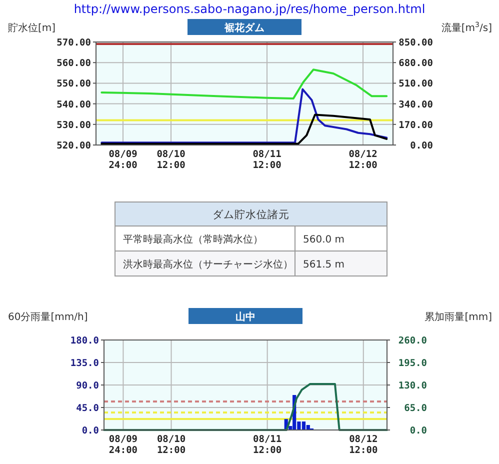 The height and width of the screenshot is (464, 499). What do you see at coordinates (244, 28) in the screenshot?
I see `chart-title: 裾花ダム` at bounding box center [244, 28].